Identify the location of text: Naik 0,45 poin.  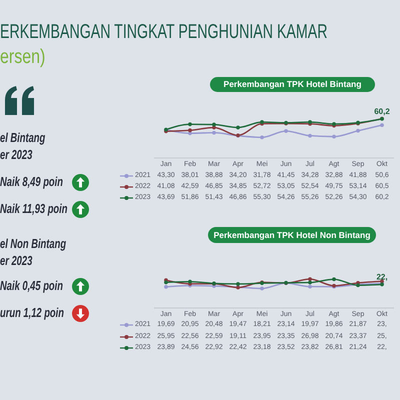
(31, 286).